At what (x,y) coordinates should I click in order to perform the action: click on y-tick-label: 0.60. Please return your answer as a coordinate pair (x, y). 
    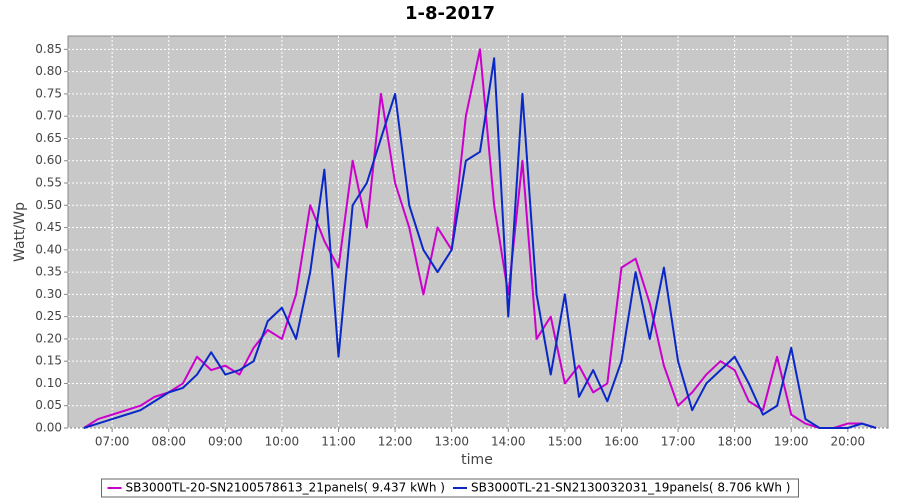
    Looking at the image, I should click on (48, 160).